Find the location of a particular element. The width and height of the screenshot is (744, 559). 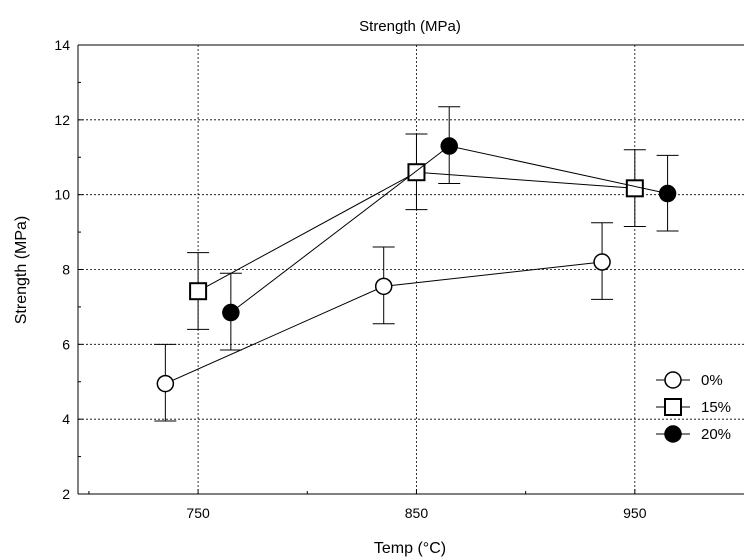

chart-title: Strength (MPa) is located at coordinates (410, 26).